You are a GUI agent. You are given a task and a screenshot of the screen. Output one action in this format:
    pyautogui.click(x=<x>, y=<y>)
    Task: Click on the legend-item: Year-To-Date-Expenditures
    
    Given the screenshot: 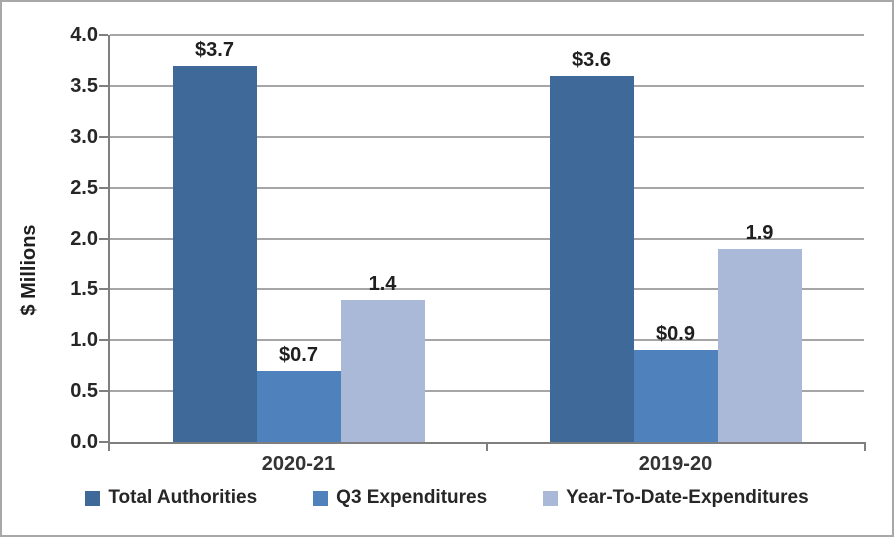 What is the action you would take?
    pyautogui.click(x=676, y=498)
    